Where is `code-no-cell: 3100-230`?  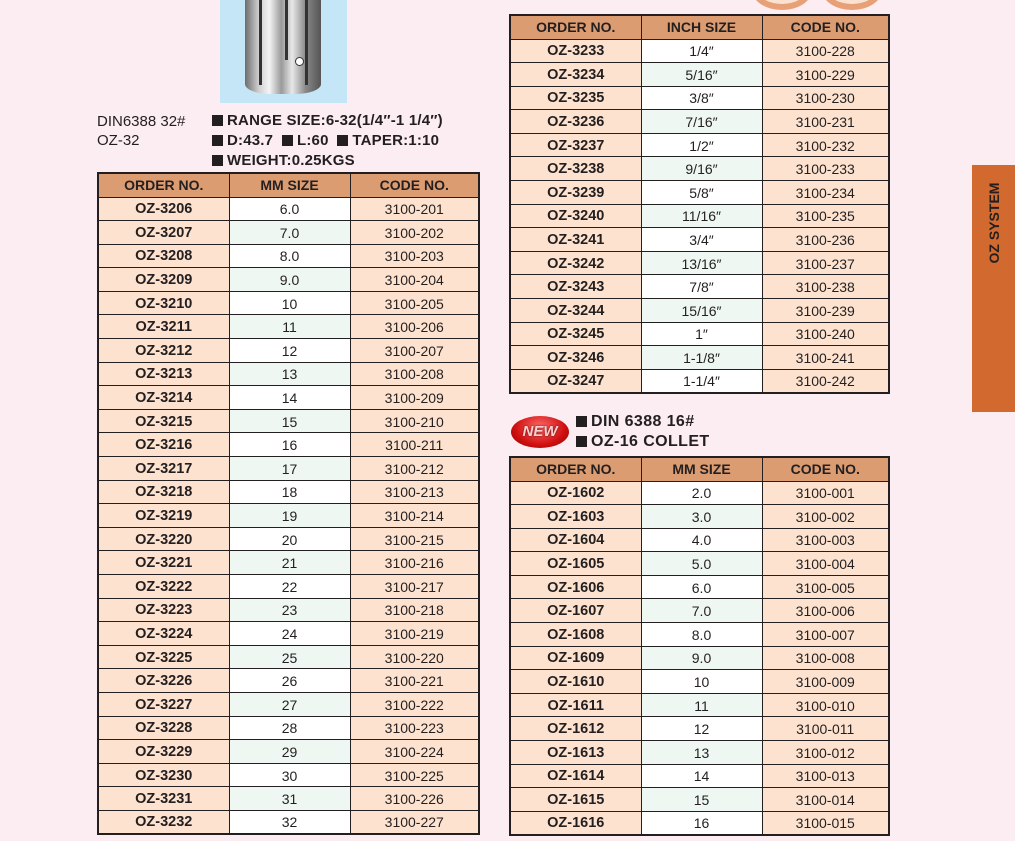
code-no-cell: 3100-230 is located at coordinates (825, 98).